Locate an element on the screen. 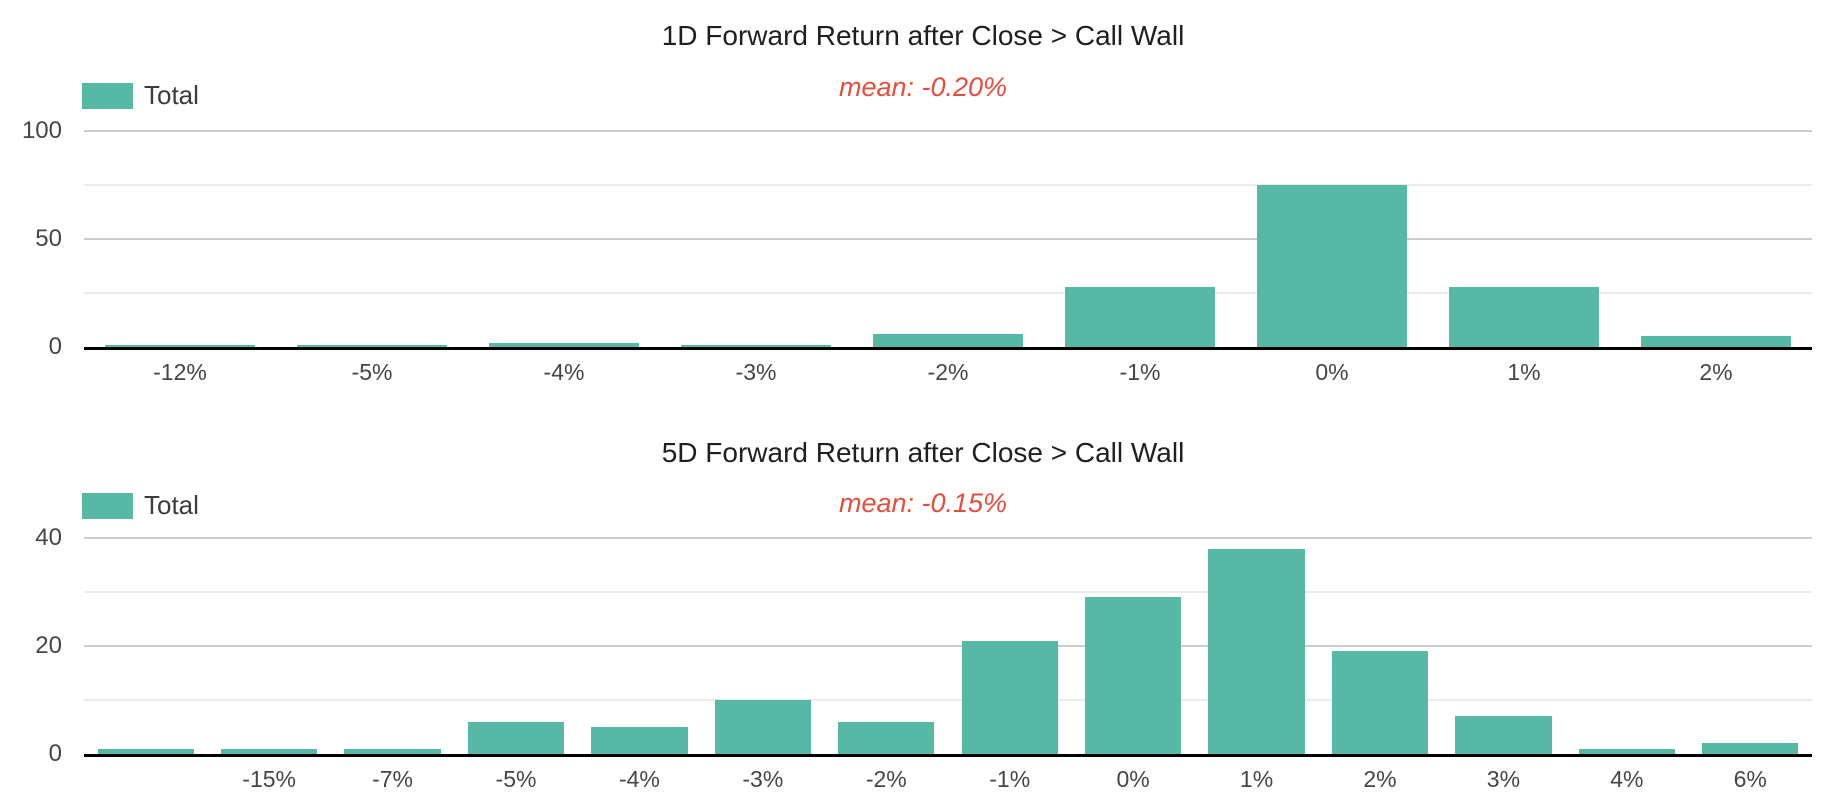 This screenshot has height=808, width=1846. y-tick-label: 20 is located at coordinates (48, 645).